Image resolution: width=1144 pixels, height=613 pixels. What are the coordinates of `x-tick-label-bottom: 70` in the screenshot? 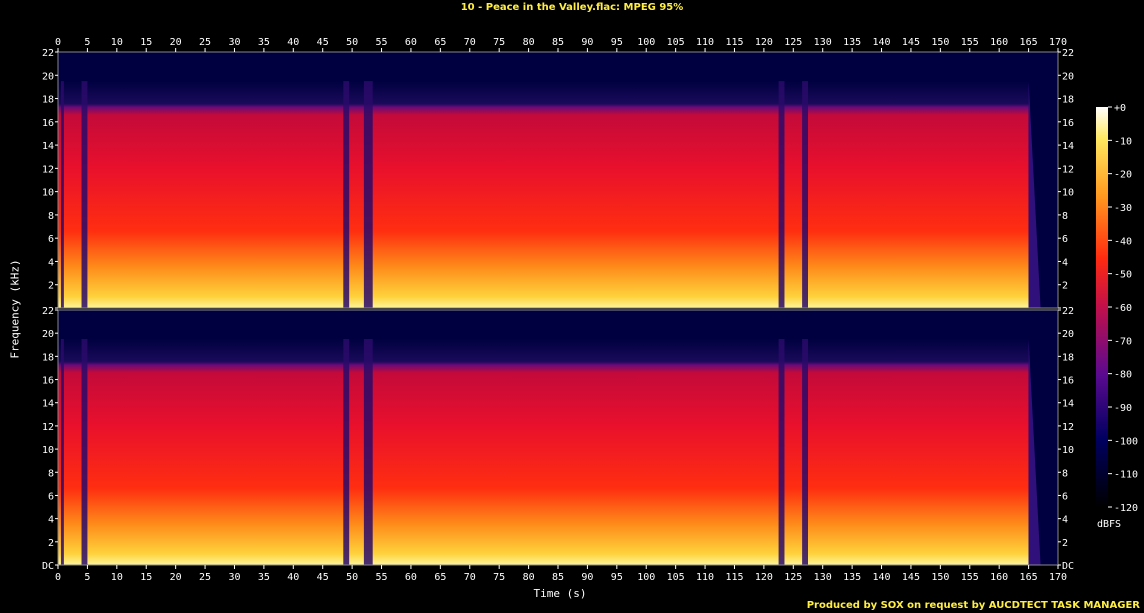 It's located at (470, 577).